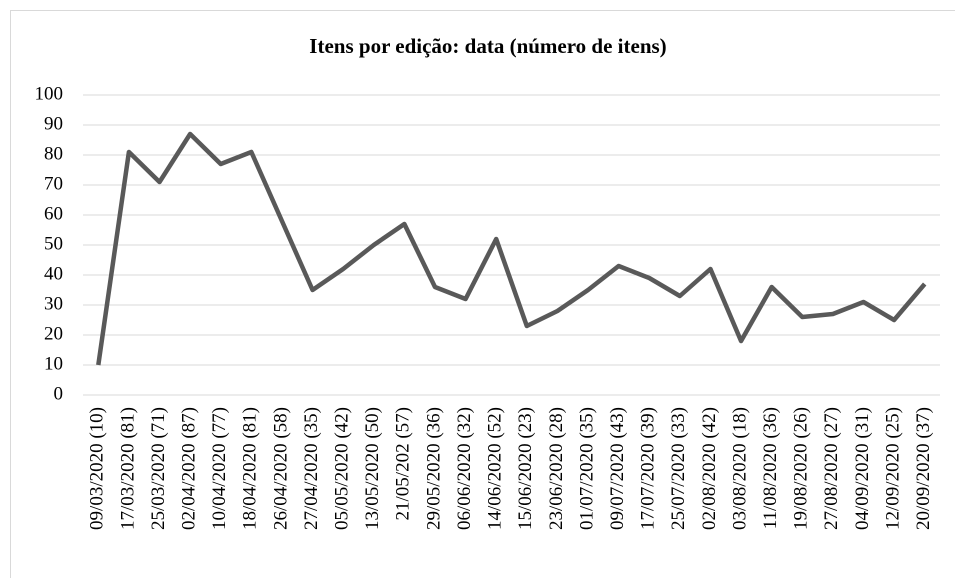  What do you see at coordinates (53, 213) in the screenshot?
I see `y-tick-label: 60` at bounding box center [53, 213].